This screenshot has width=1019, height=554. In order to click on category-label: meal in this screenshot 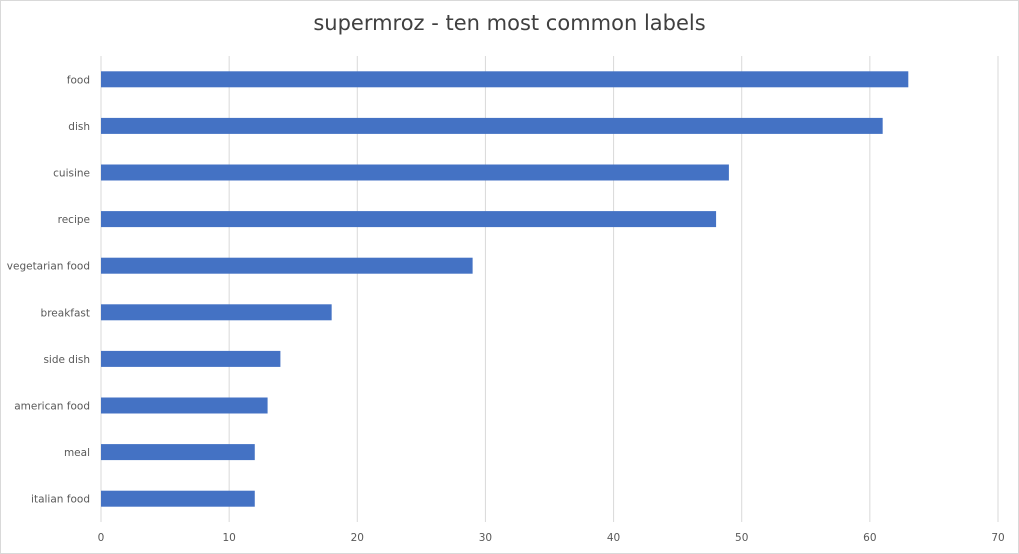, I will do `click(77, 453)`.